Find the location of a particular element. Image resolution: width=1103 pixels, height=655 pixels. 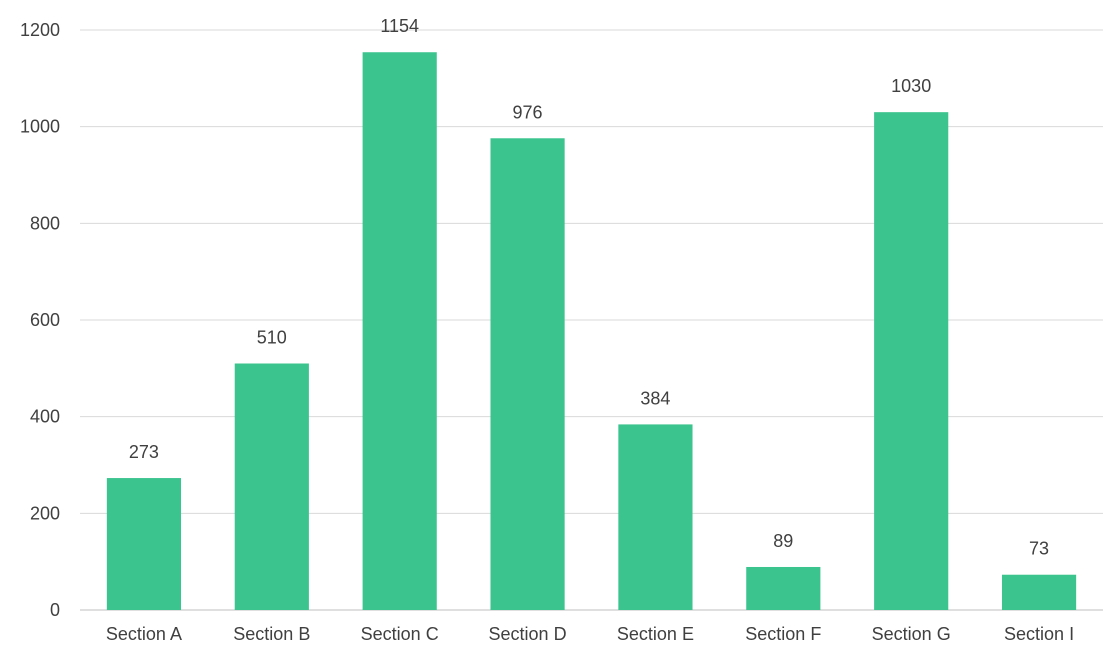

y-tick-label: 800 is located at coordinates (45, 223).